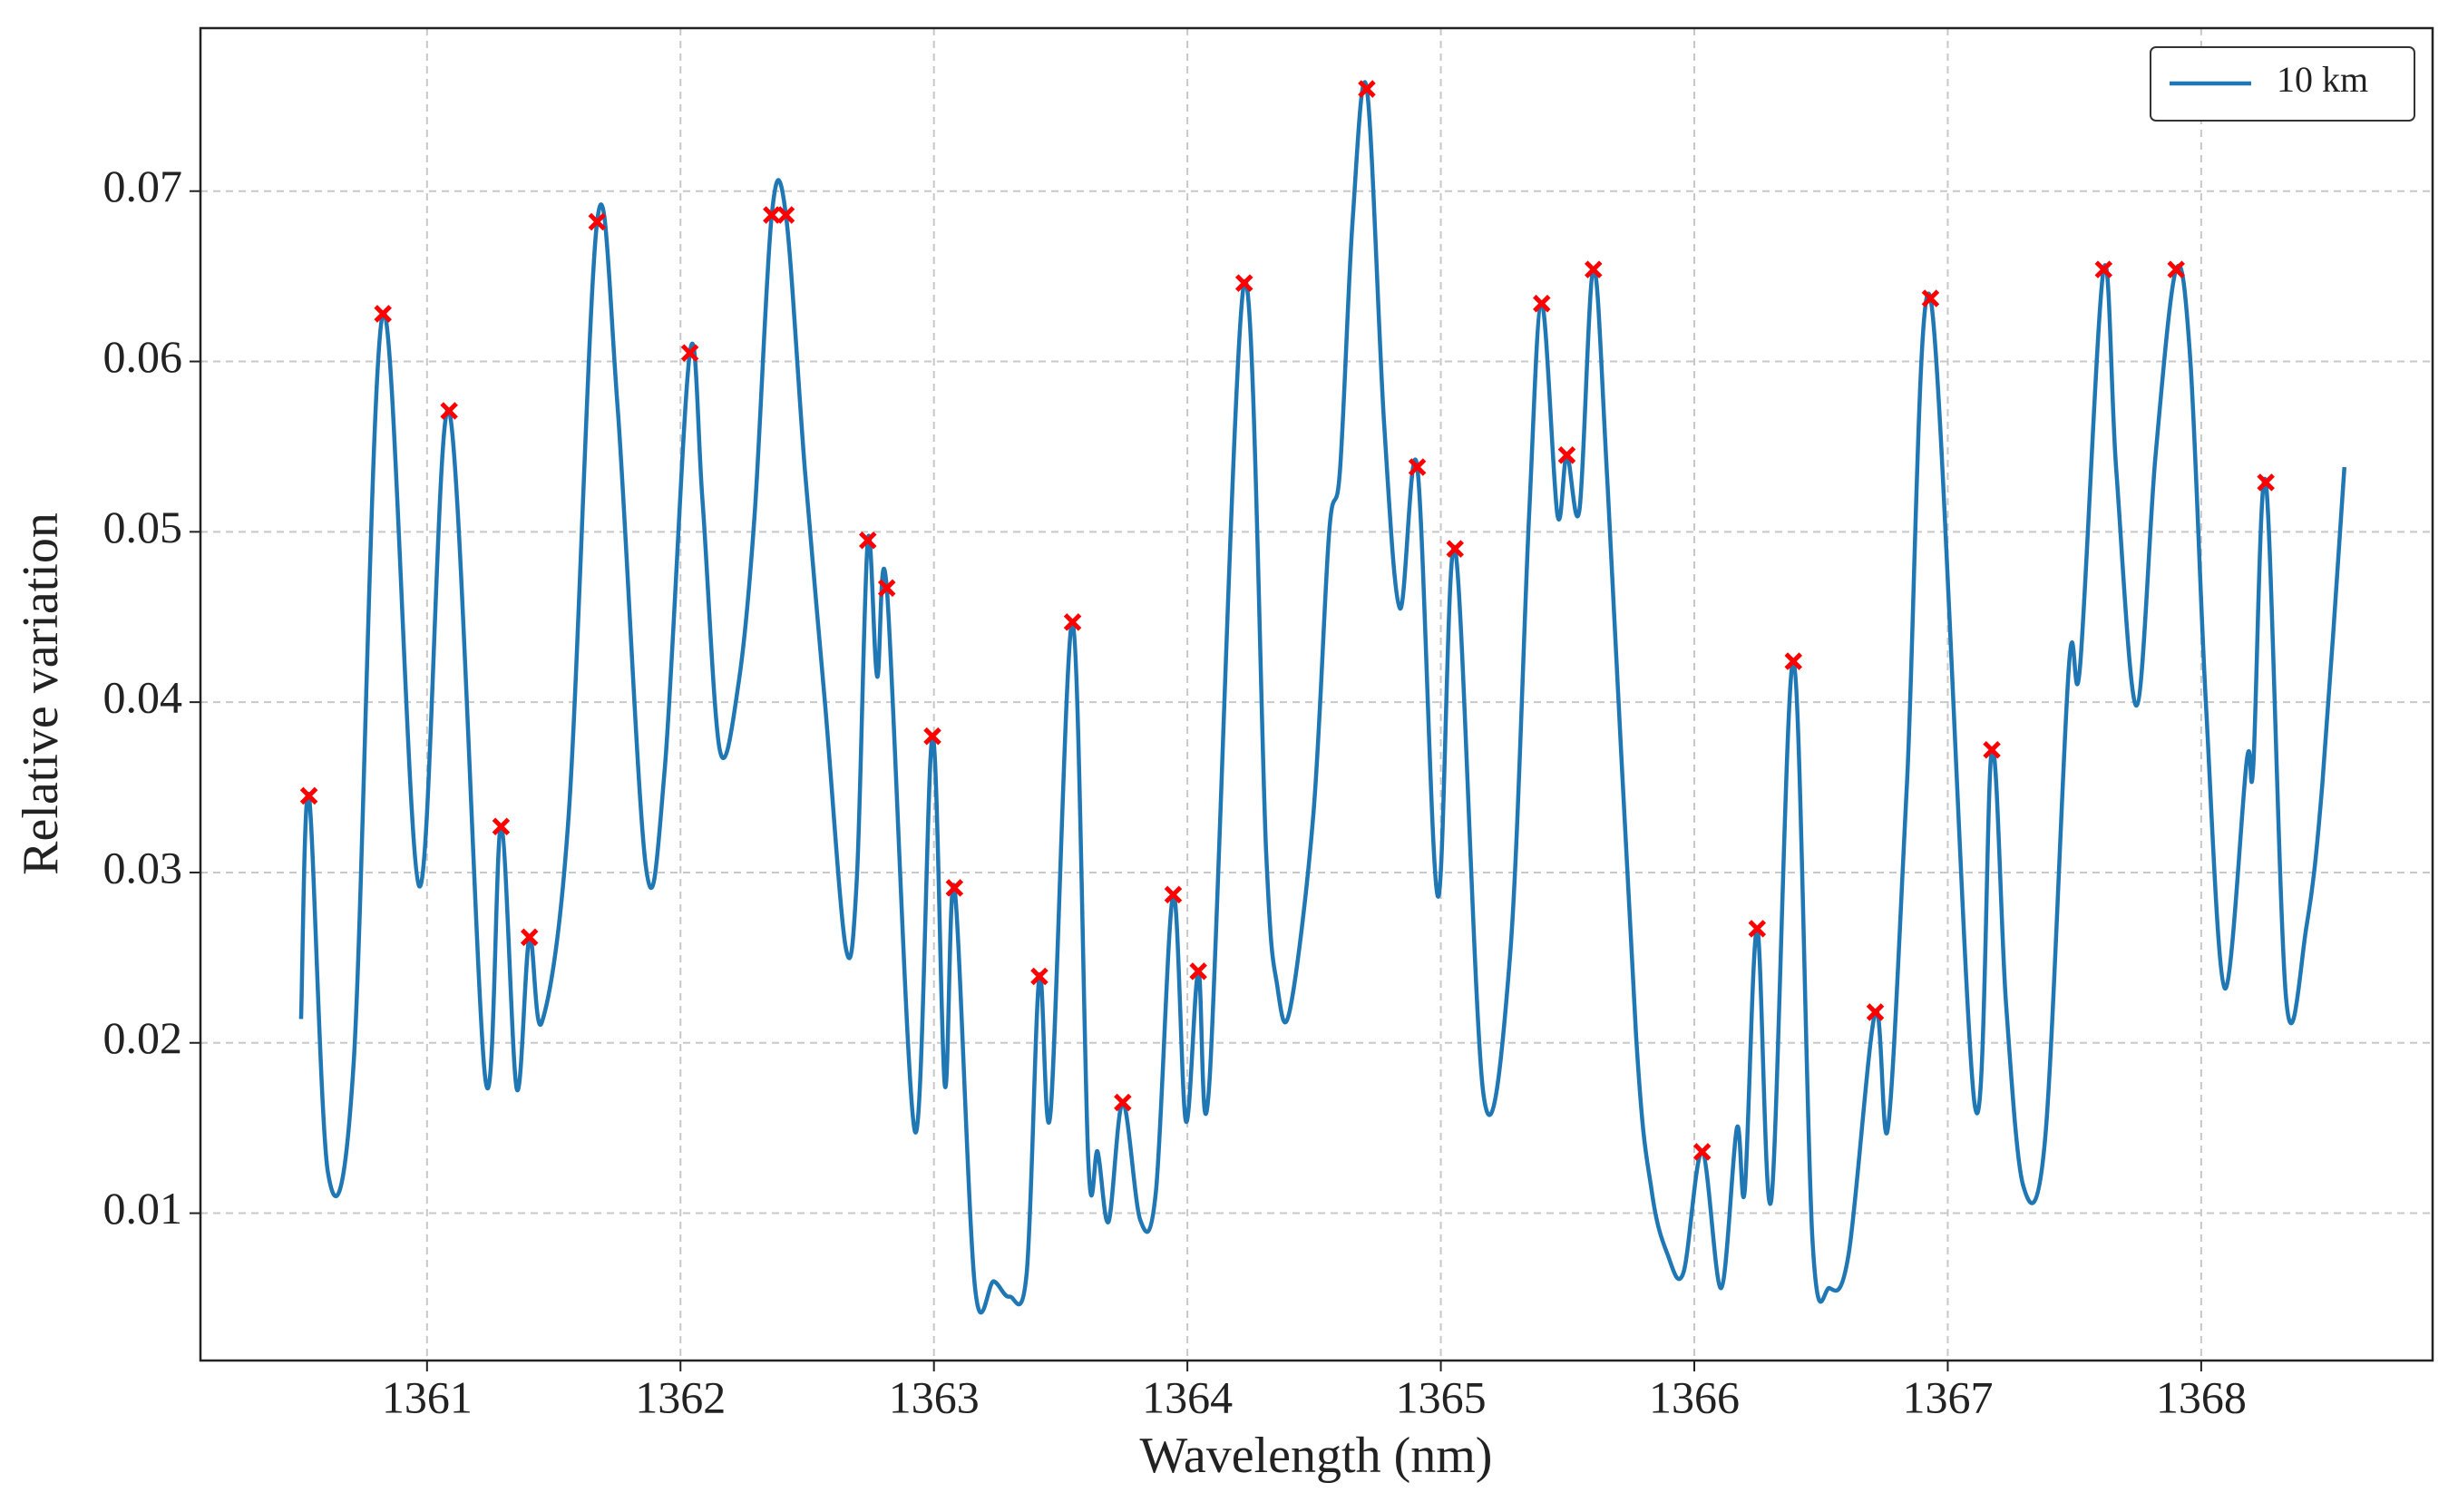  What do you see at coordinates (143, 356) in the screenshot?
I see `y-tick-label: 0.06` at bounding box center [143, 356].